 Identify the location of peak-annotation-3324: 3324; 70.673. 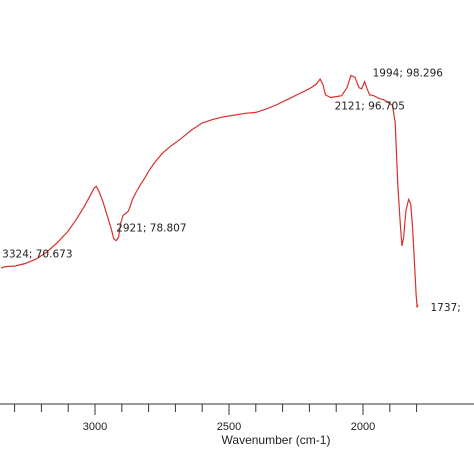
(37, 254).